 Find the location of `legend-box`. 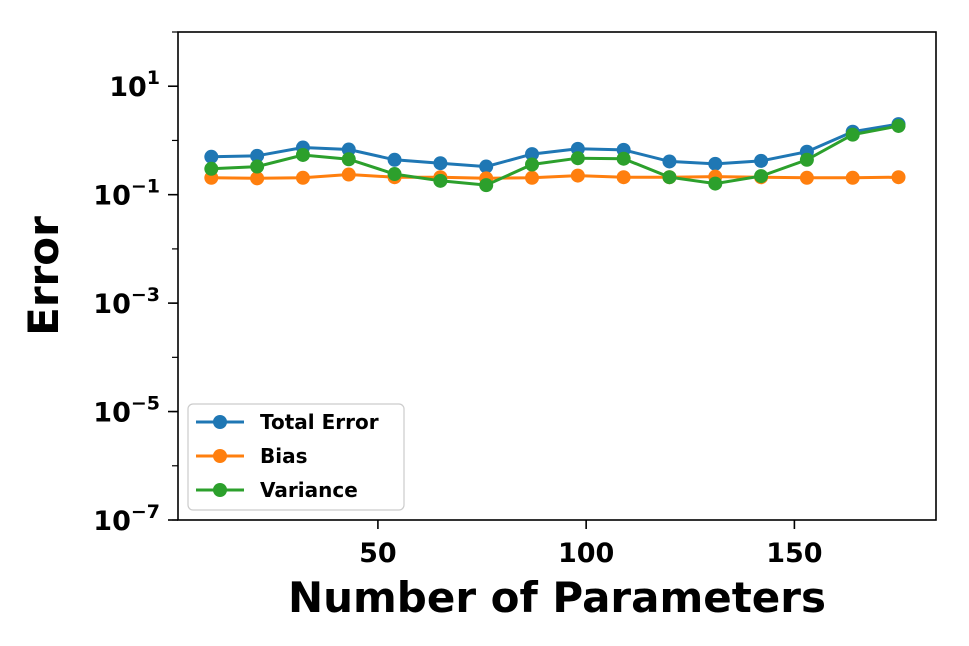

legend-box is located at coordinates (296, 457).